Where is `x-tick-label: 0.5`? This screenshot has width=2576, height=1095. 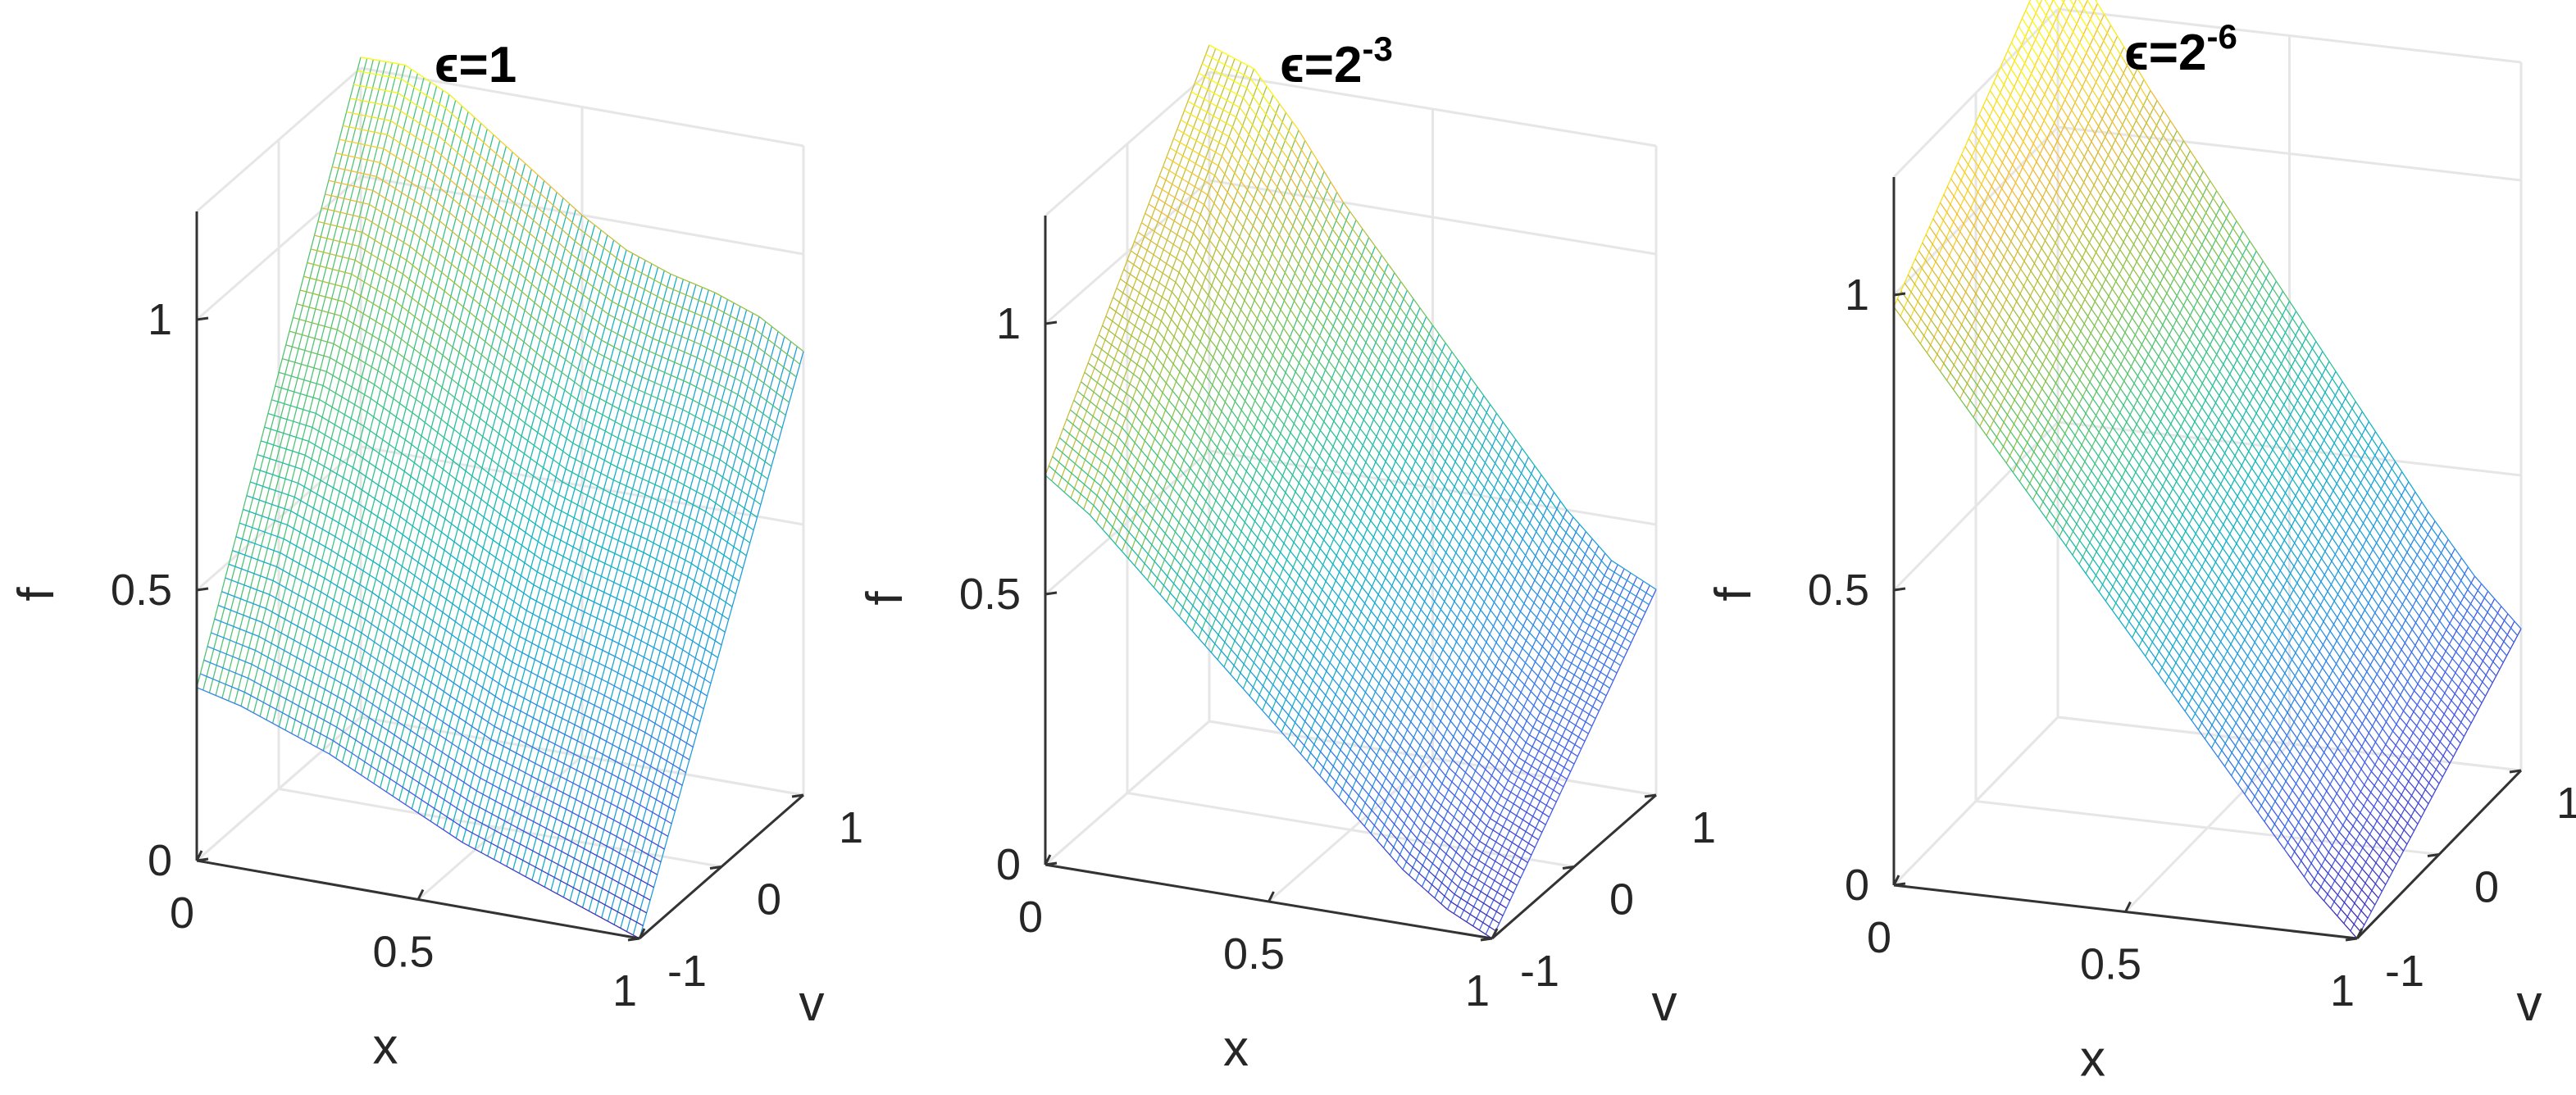 x-tick-label: 0.5 is located at coordinates (1254, 954).